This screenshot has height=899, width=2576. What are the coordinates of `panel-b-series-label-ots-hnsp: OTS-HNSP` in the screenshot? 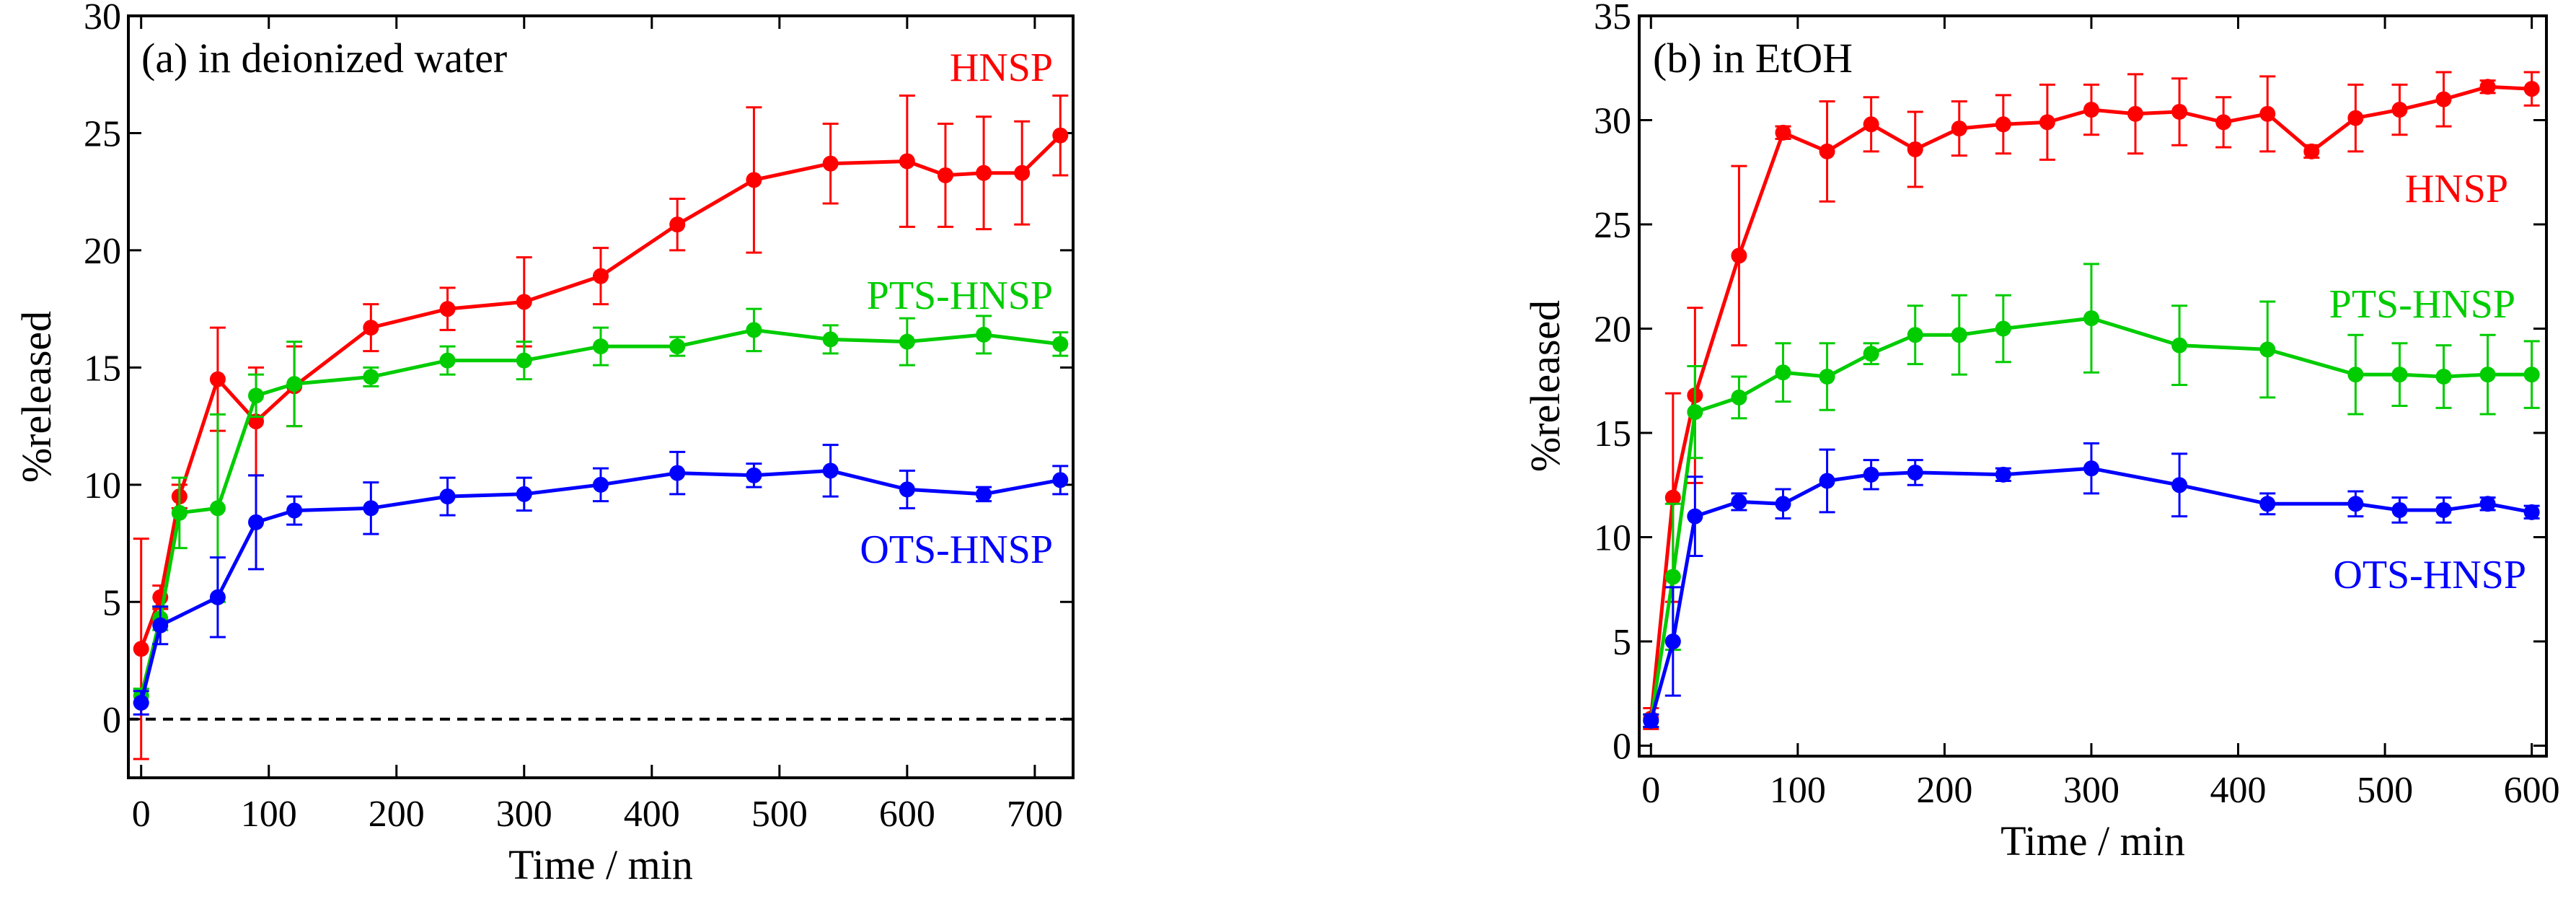 It's located at (2429, 575).